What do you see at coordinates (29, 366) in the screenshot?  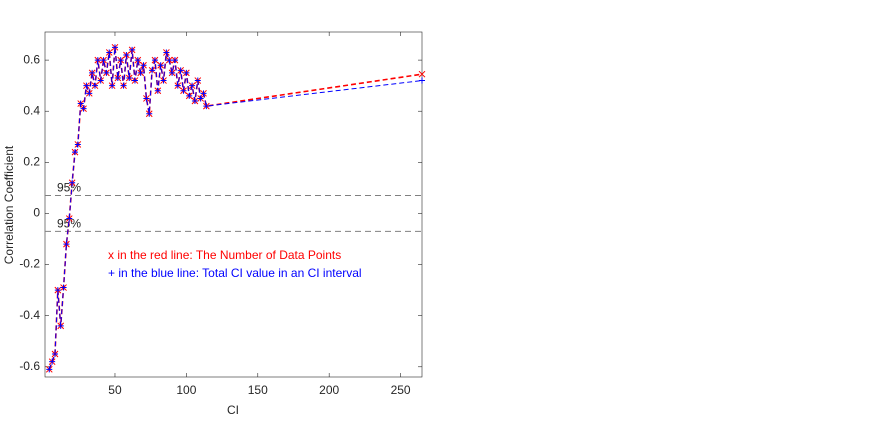 I see `y-tick-label: -0.6` at bounding box center [29, 366].